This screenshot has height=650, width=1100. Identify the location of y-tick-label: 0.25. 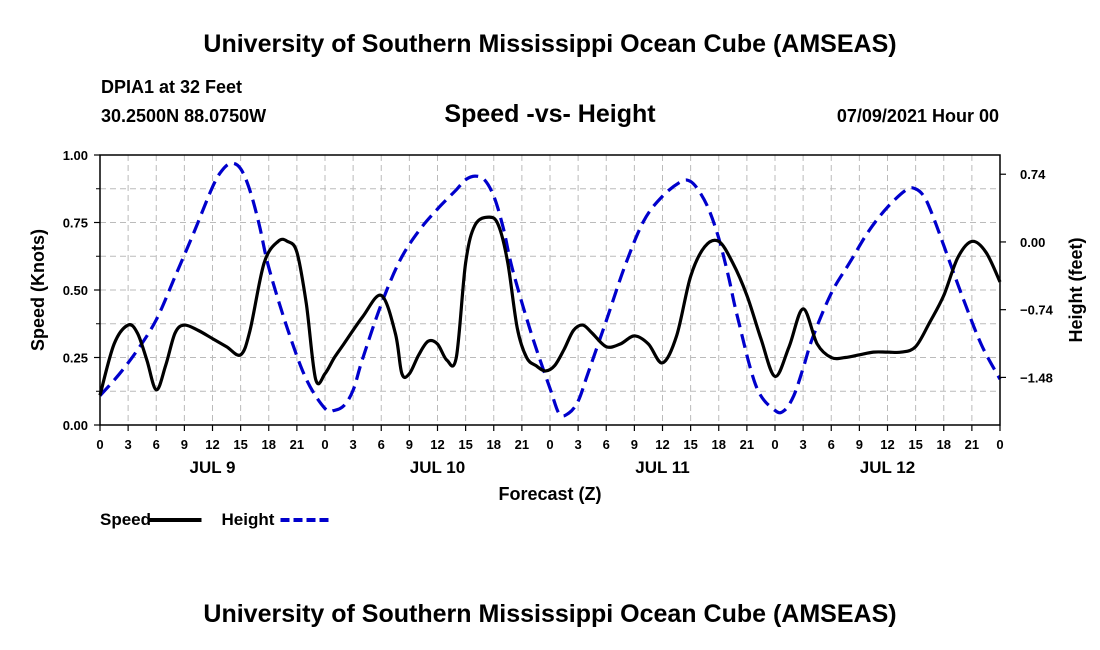
(75, 358).